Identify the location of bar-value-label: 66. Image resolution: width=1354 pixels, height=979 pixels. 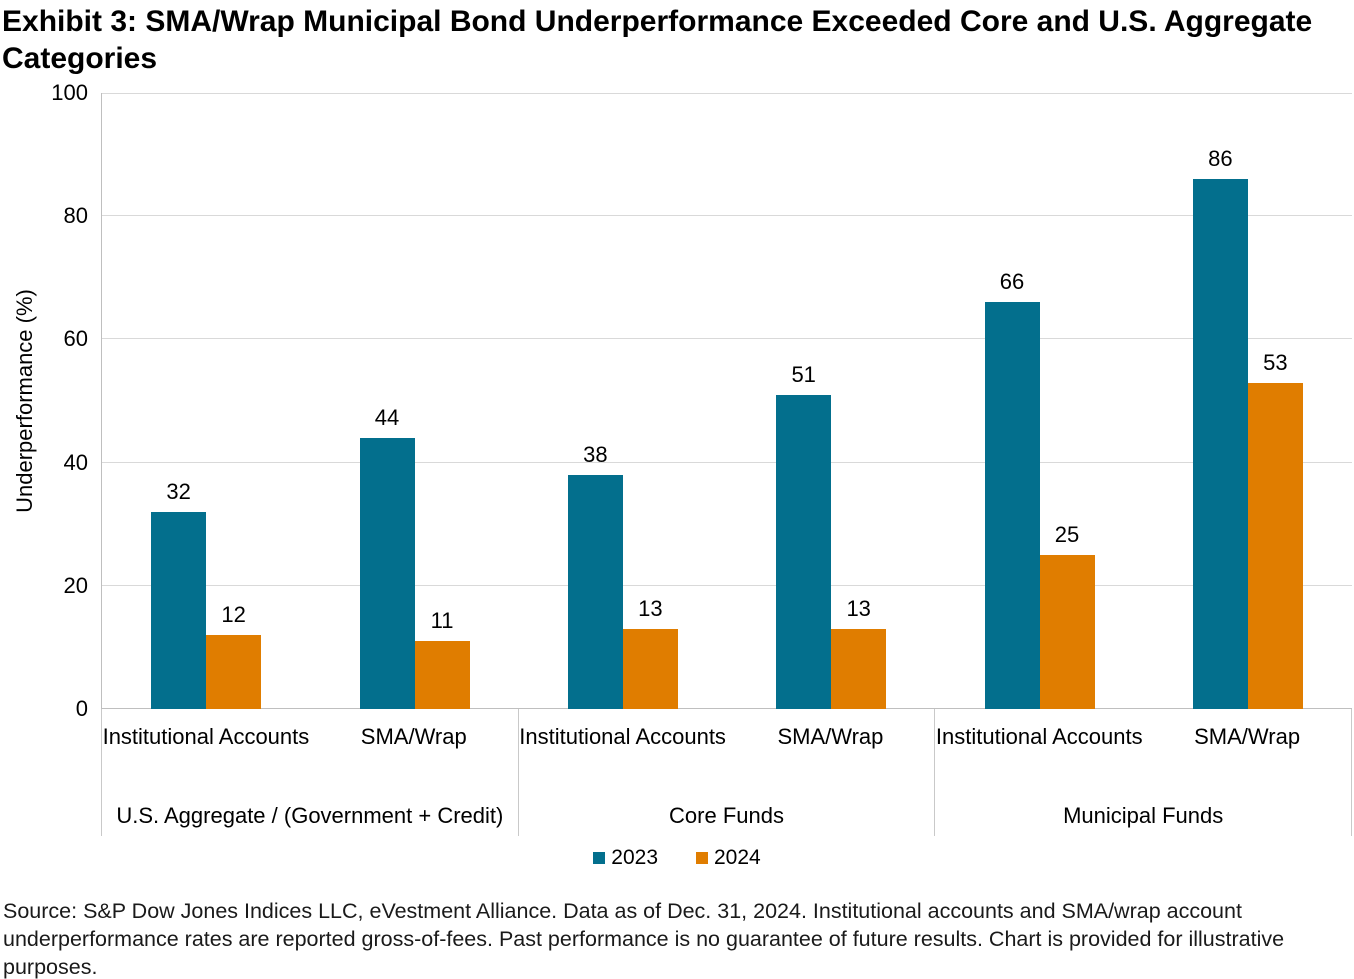
(1012, 282).